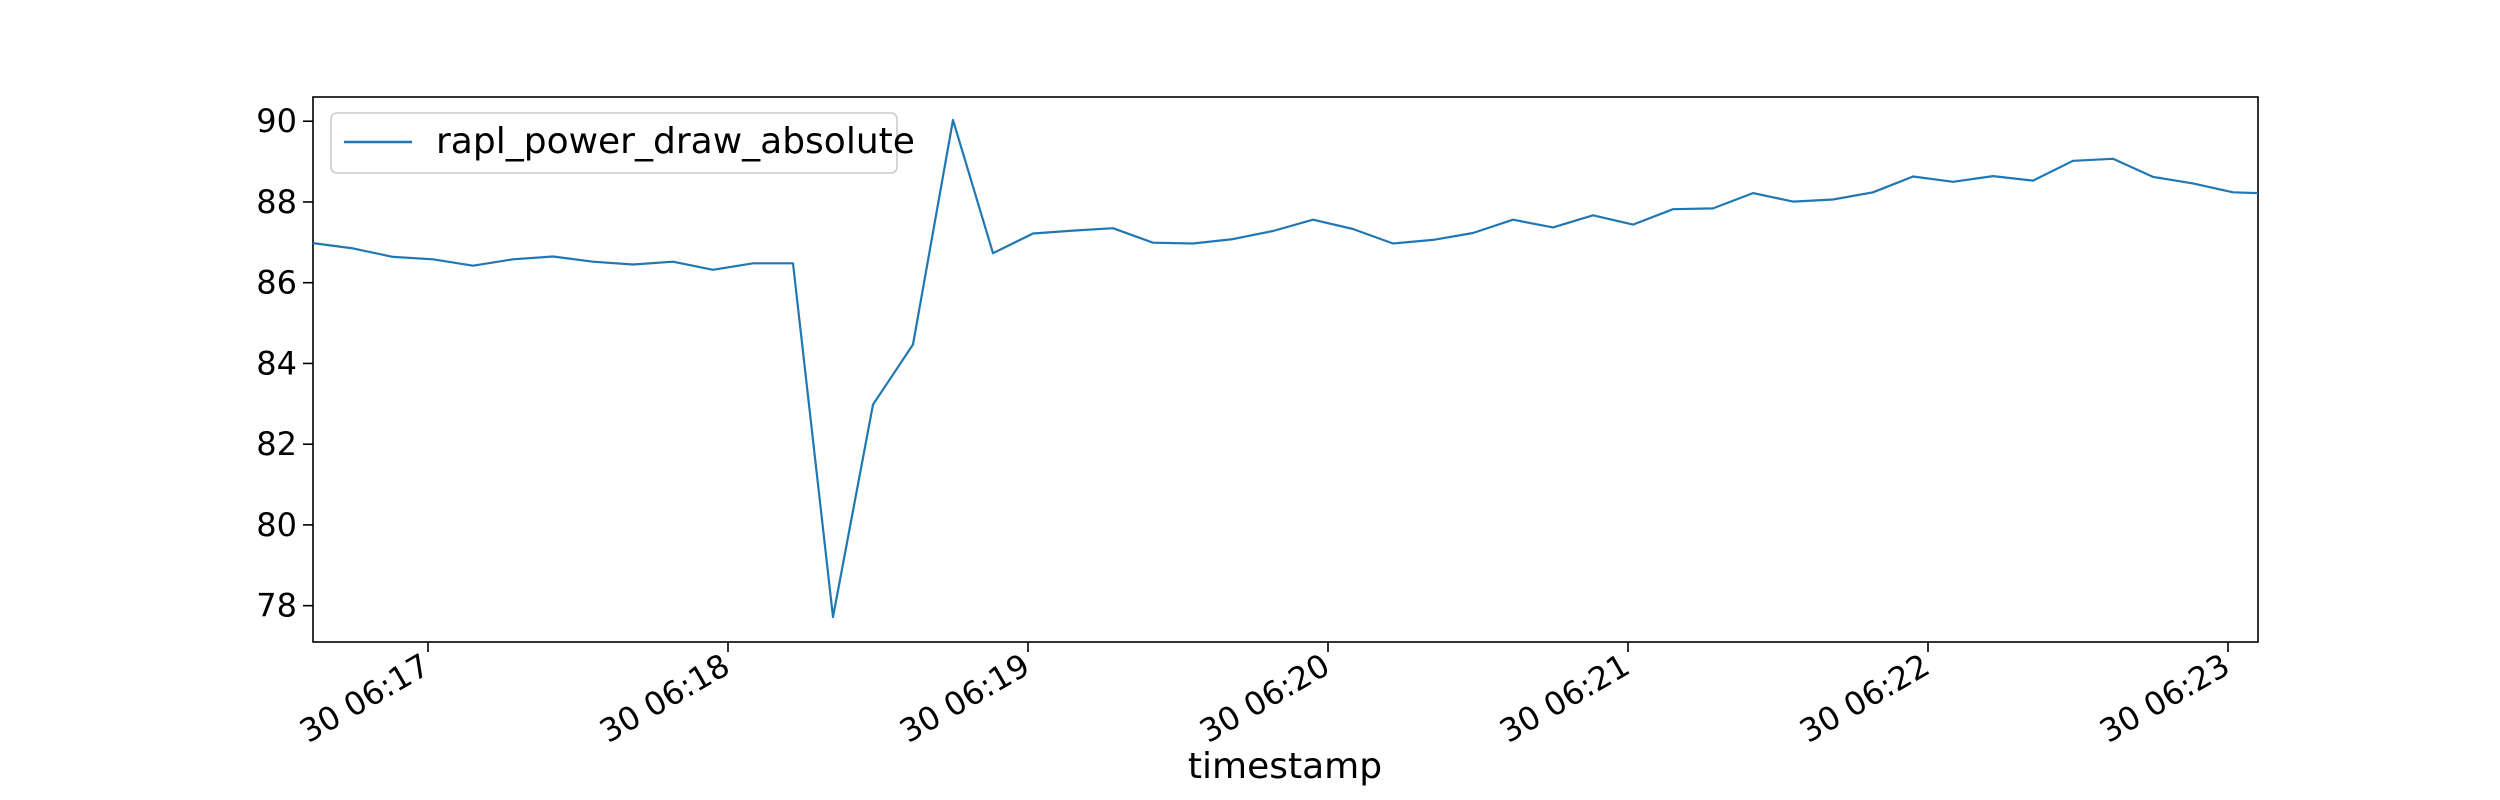  I want to click on y-tick-label: 90, so click(276, 121).